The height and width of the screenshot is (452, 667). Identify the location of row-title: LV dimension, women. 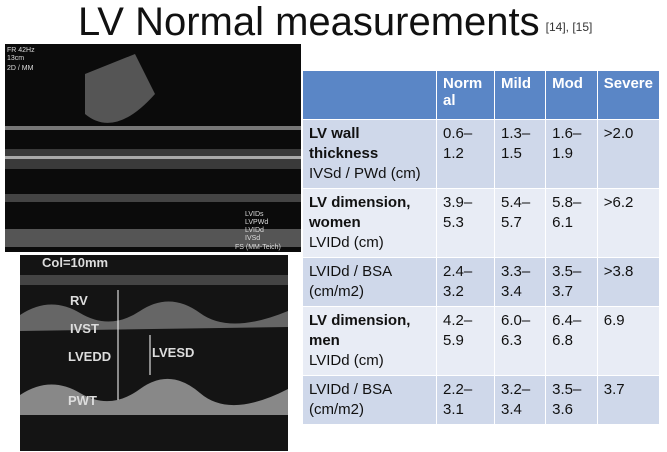
(360, 212).